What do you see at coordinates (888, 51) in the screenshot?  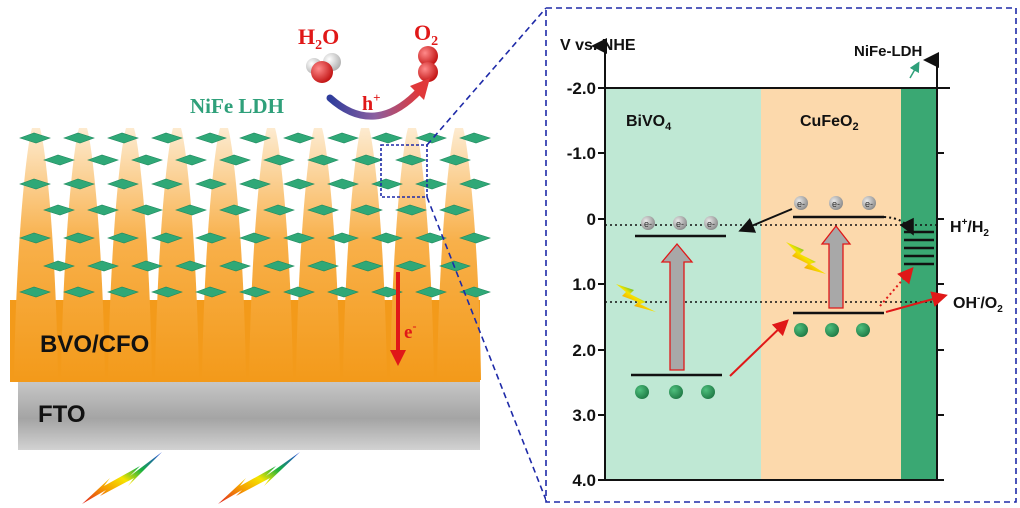 I see `nife-ldh-label: NiFe-LDH` at bounding box center [888, 51].